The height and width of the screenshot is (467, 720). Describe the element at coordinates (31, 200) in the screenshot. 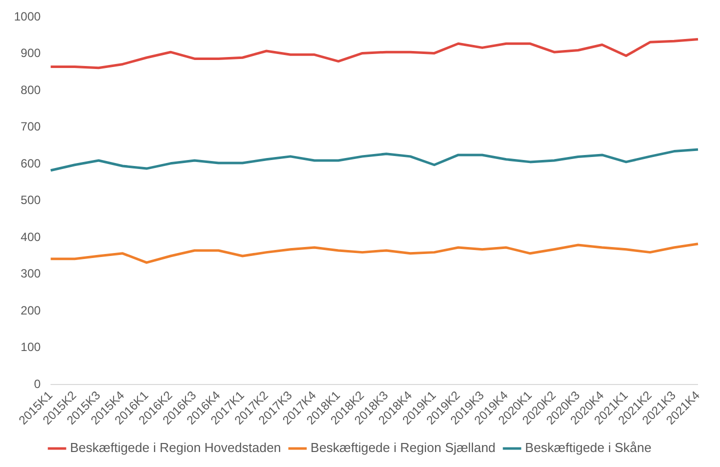

I see `y-tick-label: 500` at that location.